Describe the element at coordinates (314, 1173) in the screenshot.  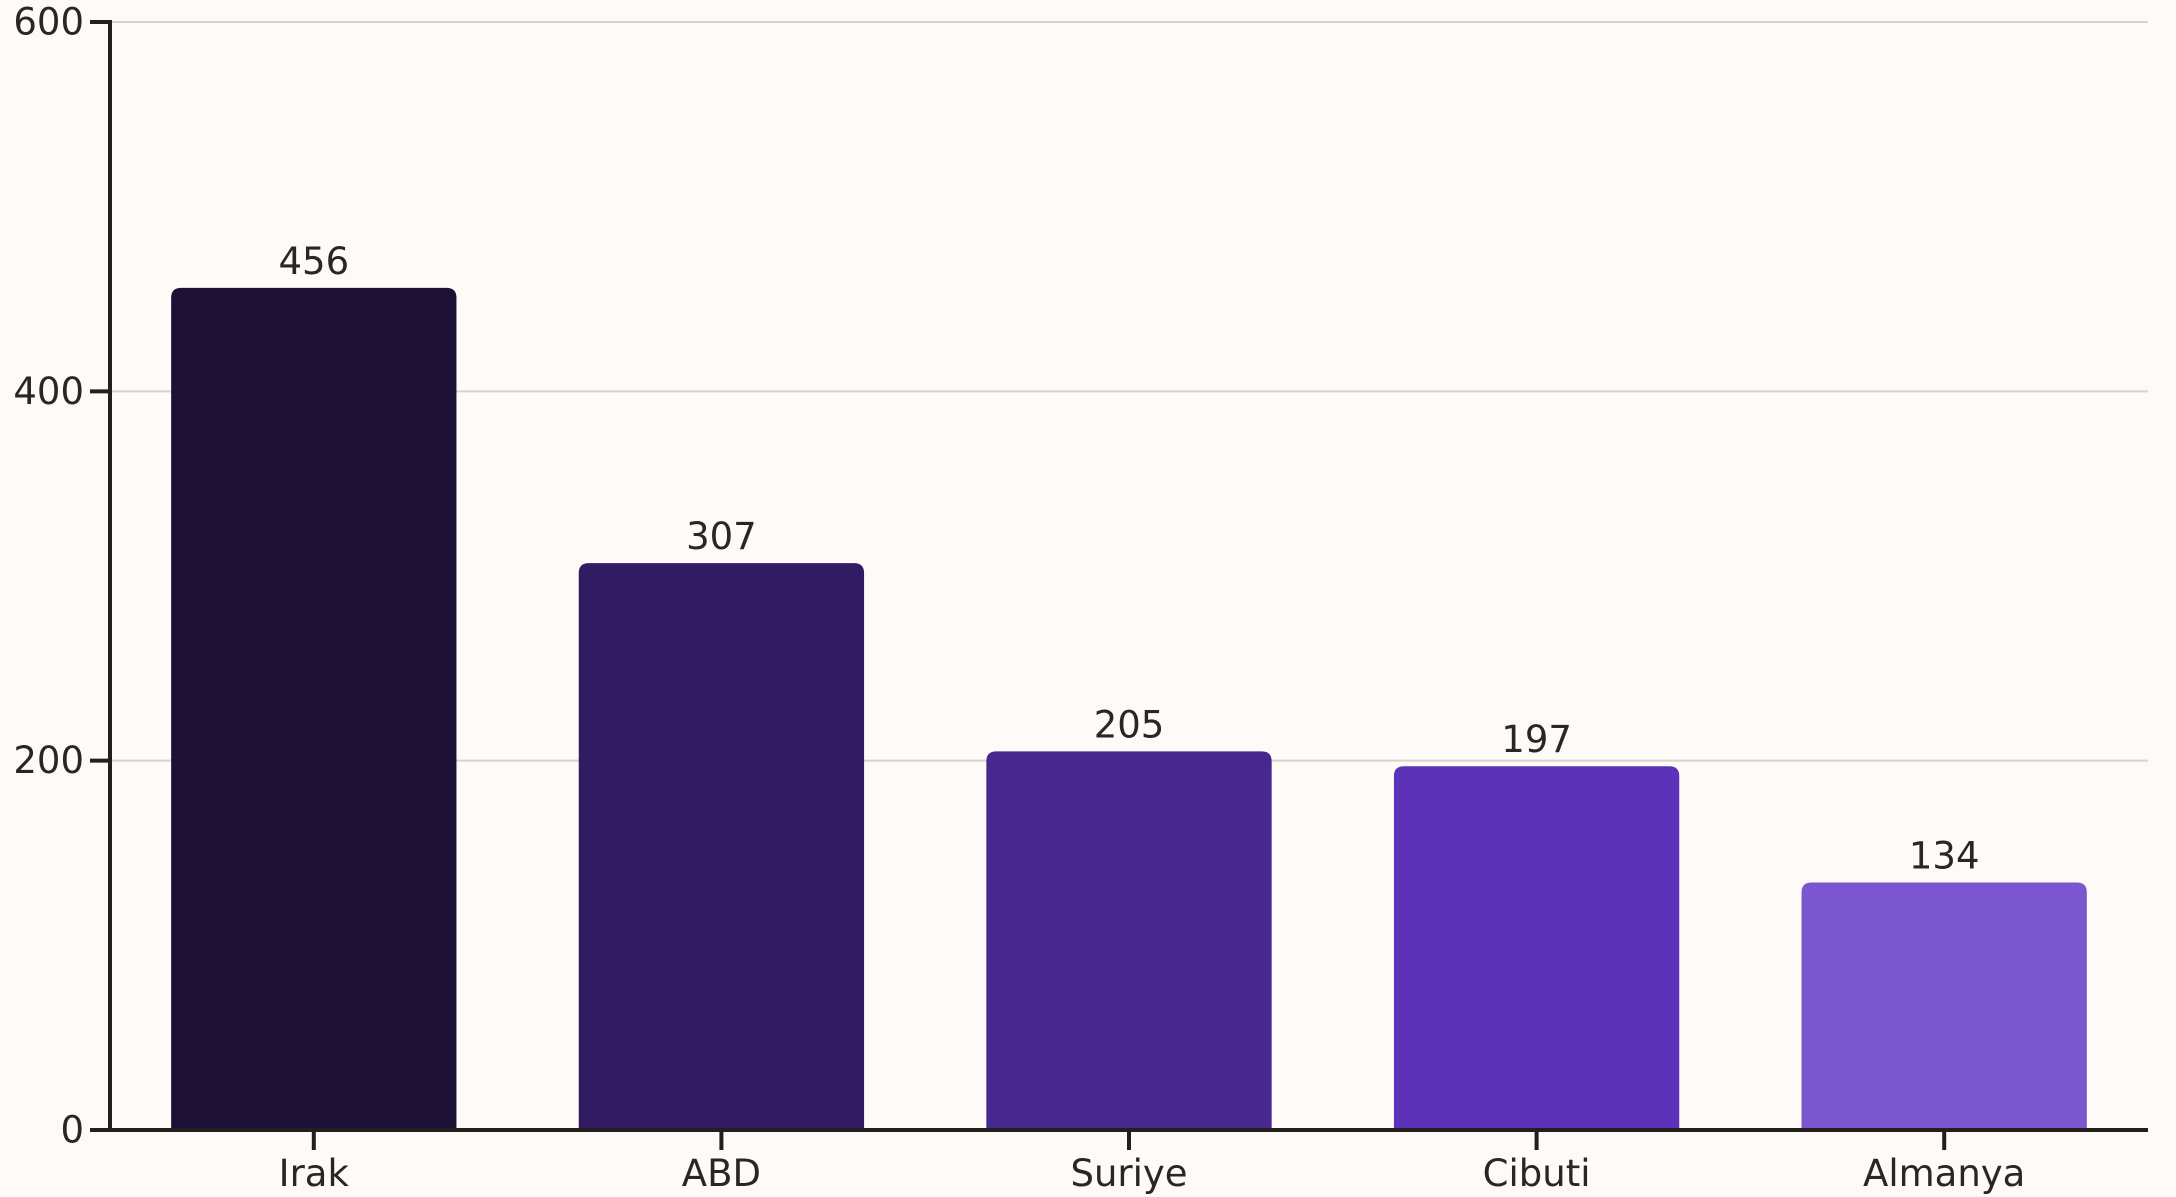
I see `x-tick-label-irak: Irak` at that location.